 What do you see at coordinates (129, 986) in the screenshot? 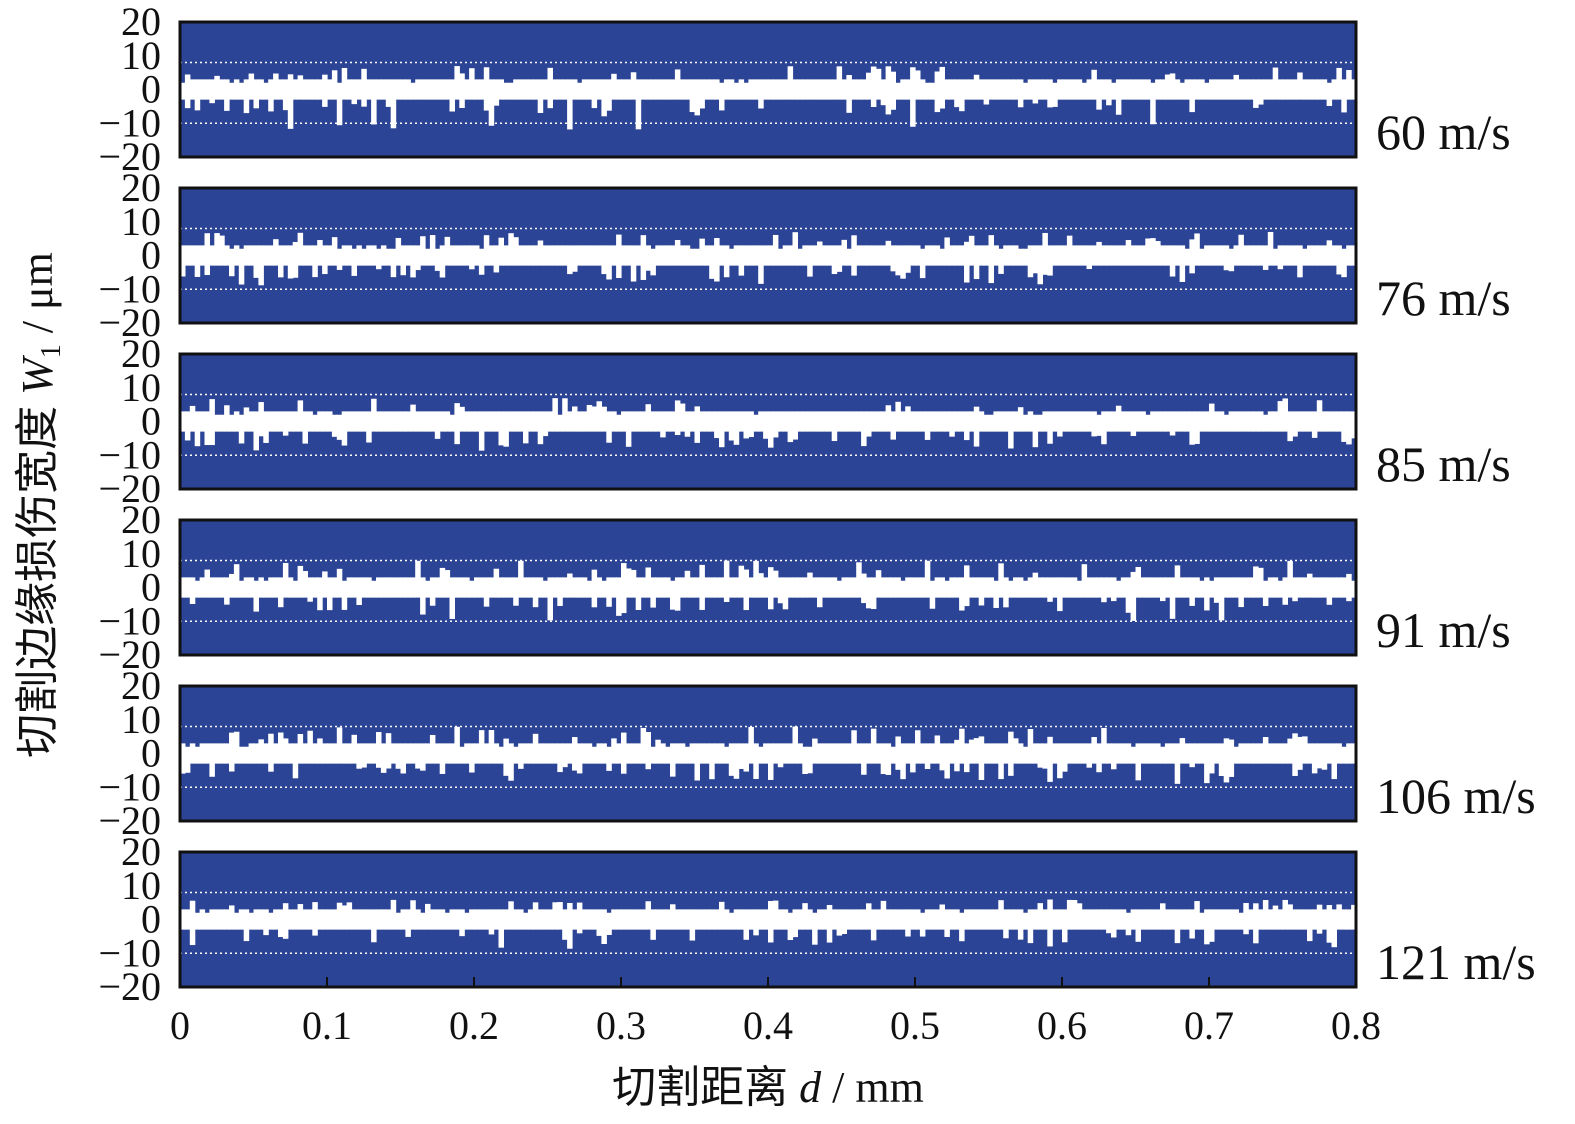
I see `y-tick-label: −20` at bounding box center [129, 986].